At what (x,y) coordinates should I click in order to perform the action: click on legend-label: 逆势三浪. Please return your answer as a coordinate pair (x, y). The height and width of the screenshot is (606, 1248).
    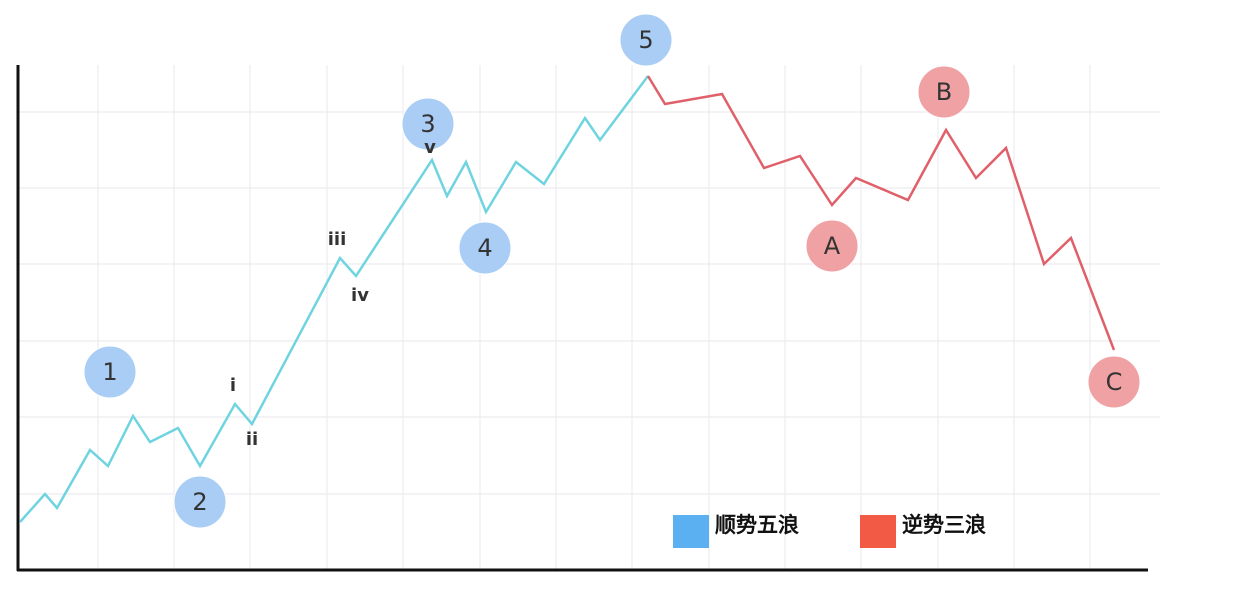
    Looking at the image, I should click on (944, 525).